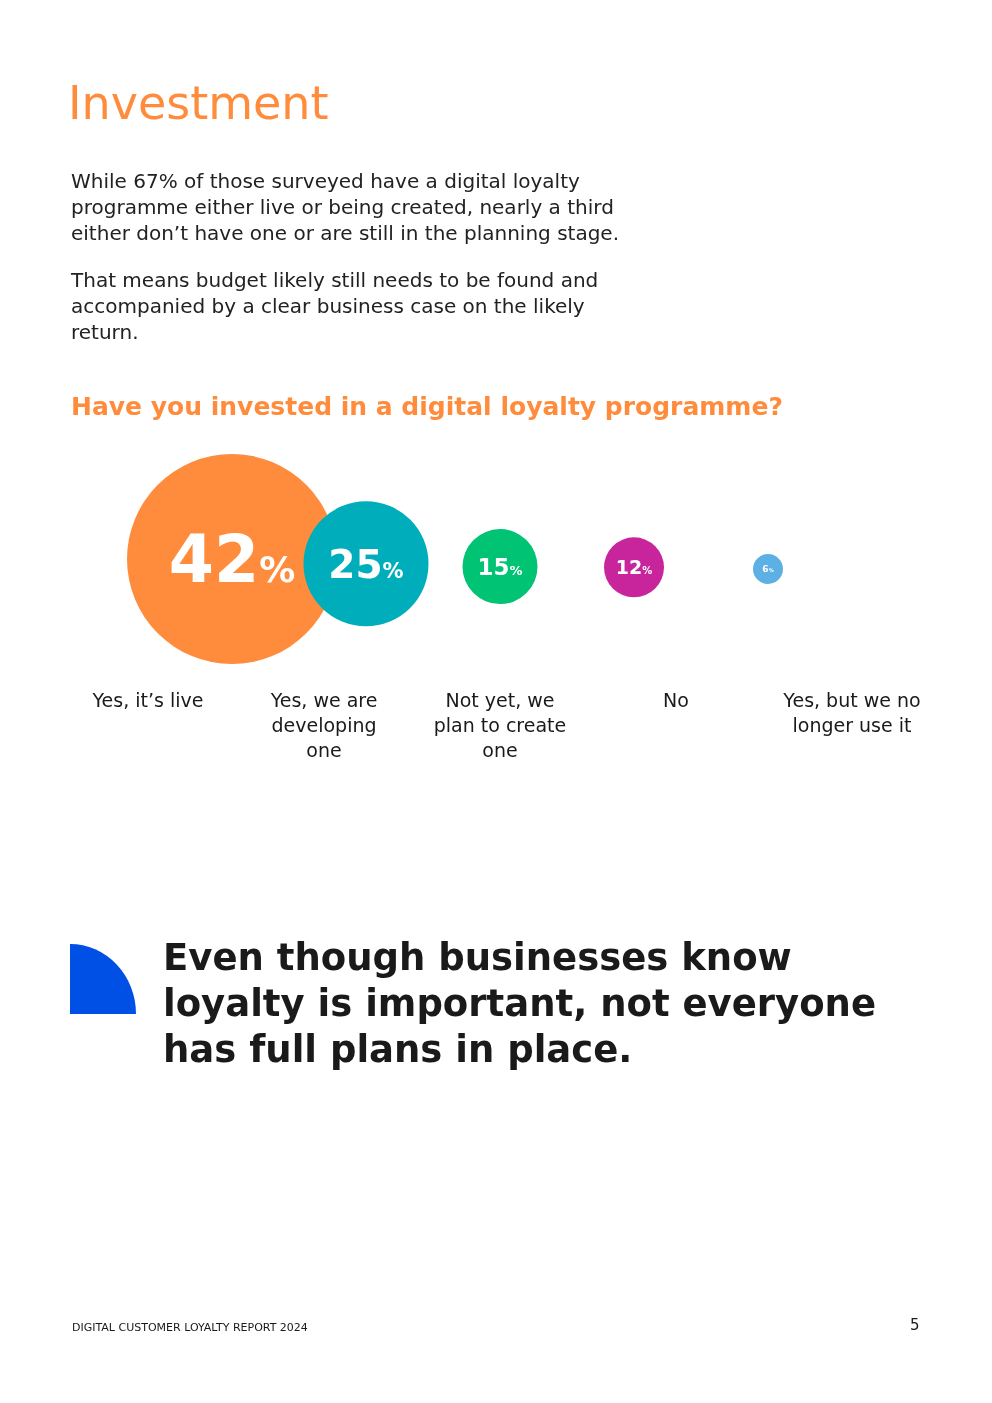  I want to click on text: DIGITAL CUSTOMER LOYALTY REPORT 2024, so click(190, 1327).